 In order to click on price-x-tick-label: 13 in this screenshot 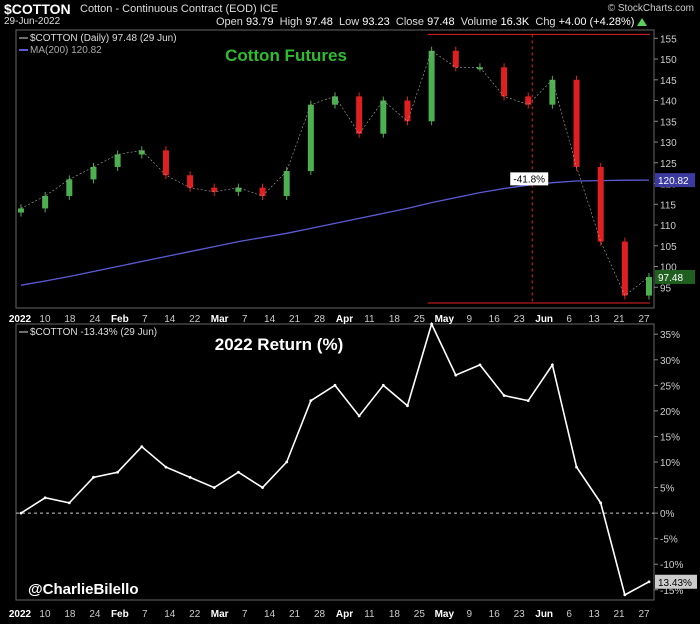, I will do `click(595, 319)`.